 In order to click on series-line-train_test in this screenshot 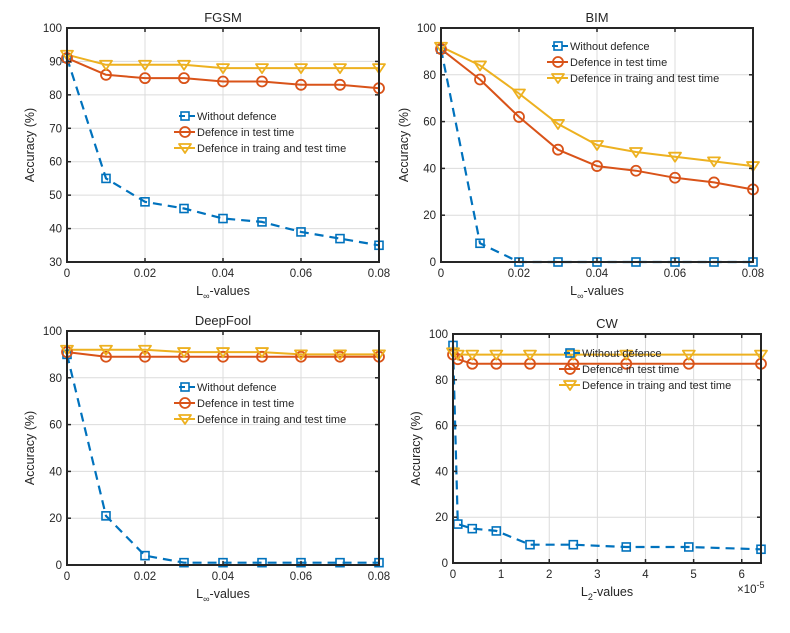, I will do `click(222, 61)`.